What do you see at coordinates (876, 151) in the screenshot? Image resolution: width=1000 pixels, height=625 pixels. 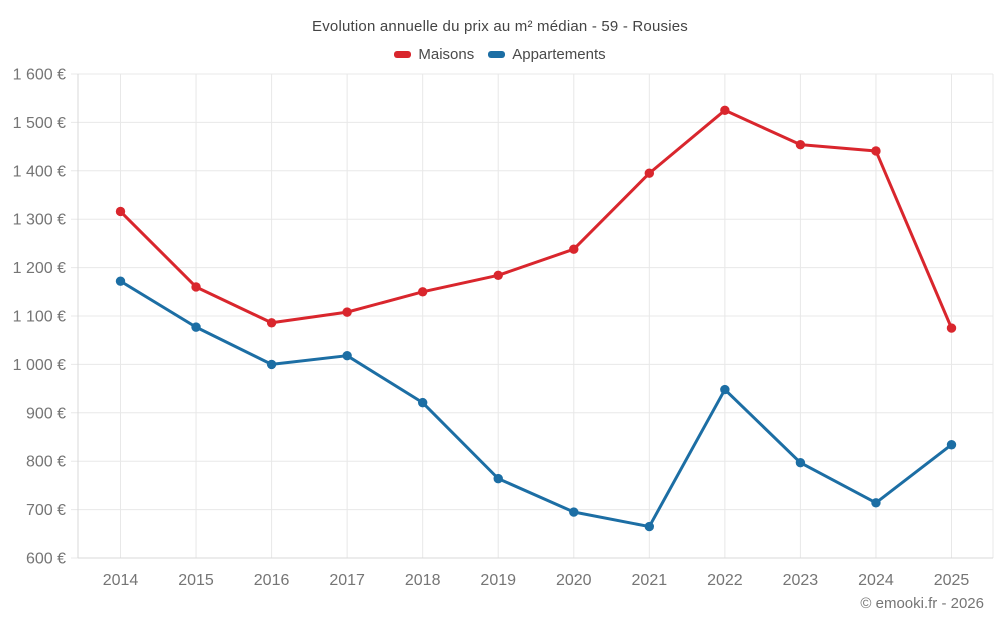 I see `data-point-maisons-2024` at bounding box center [876, 151].